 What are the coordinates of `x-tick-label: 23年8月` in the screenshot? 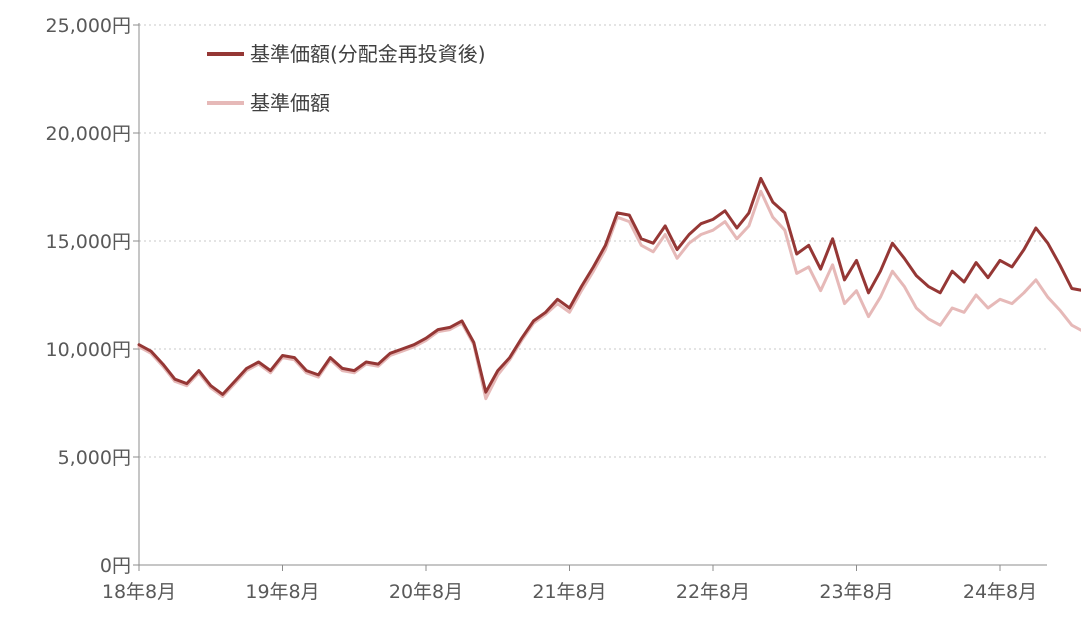 It's located at (856, 592).